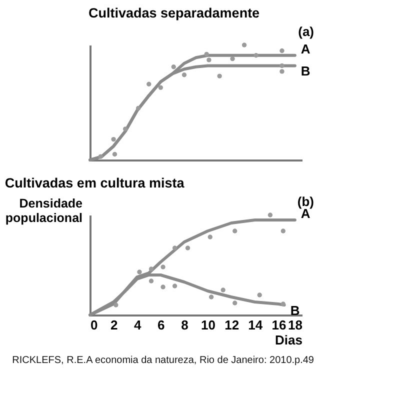 The width and height of the screenshot is (395, 398). What do you see at coordinates (208, 325) in the screenshot?
I see `x-tick-label: 10` at bounding box center [208, 325].